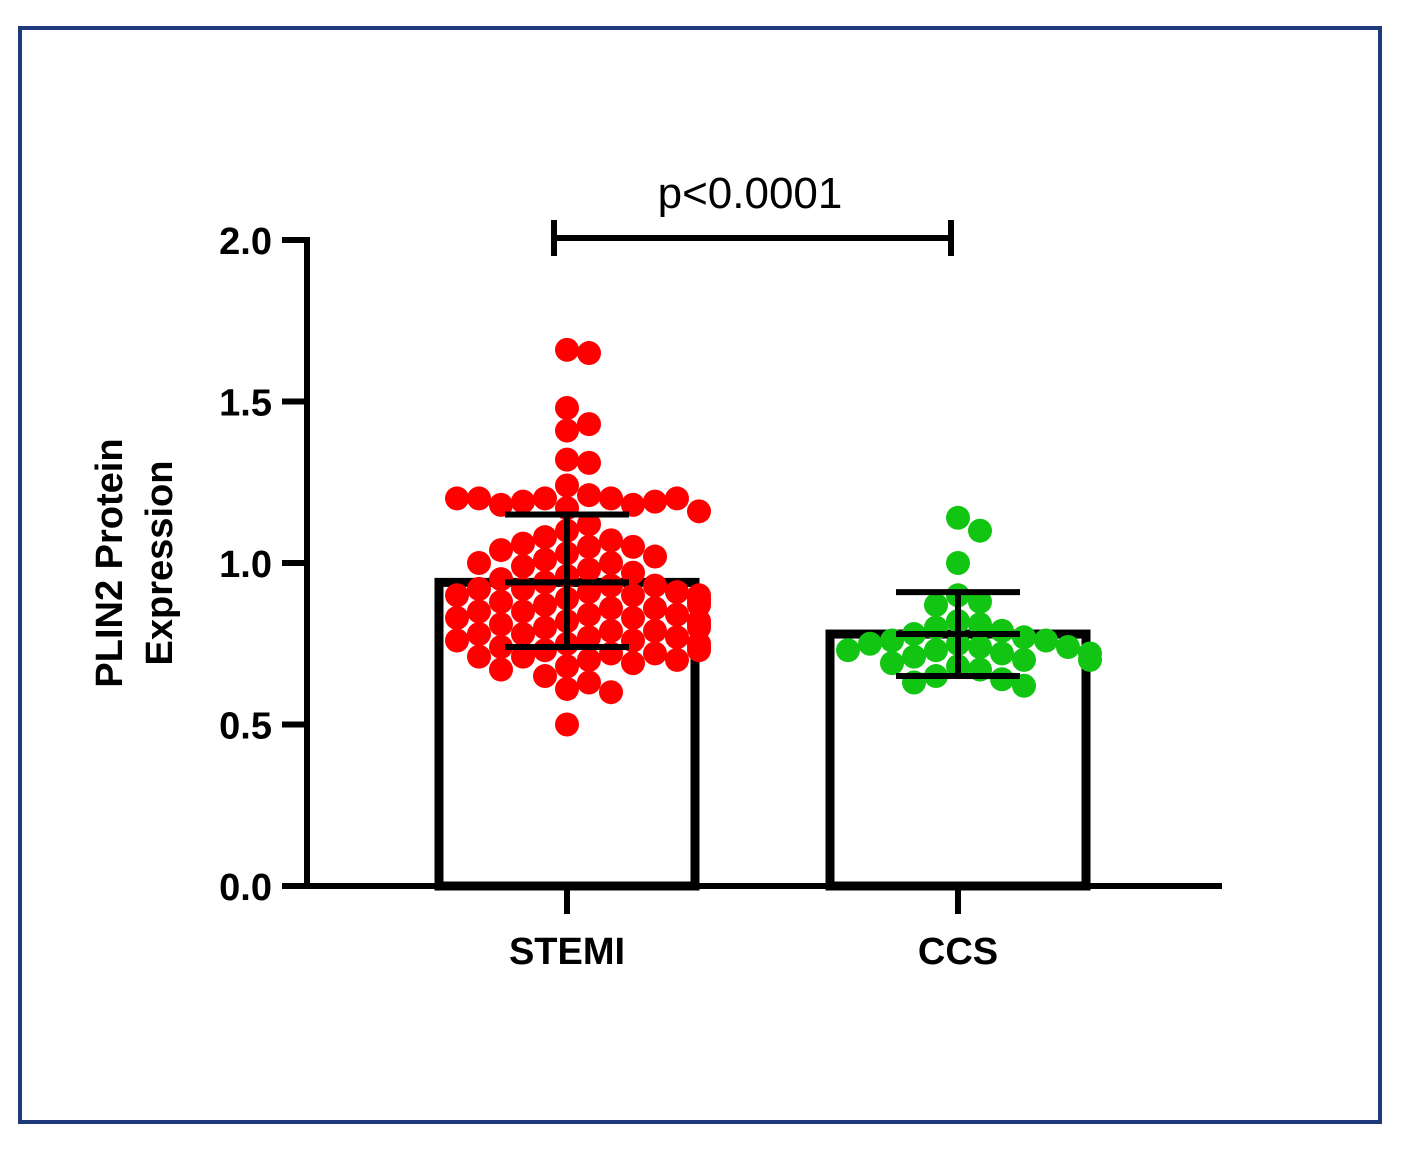 The width and height of the screenshot is (1408, 1154). What do you see at coordinates (110, 562) in the screenshot?
I see `y-axis-label-line: PLIN2 Protein` at bounding box center [110, 562].